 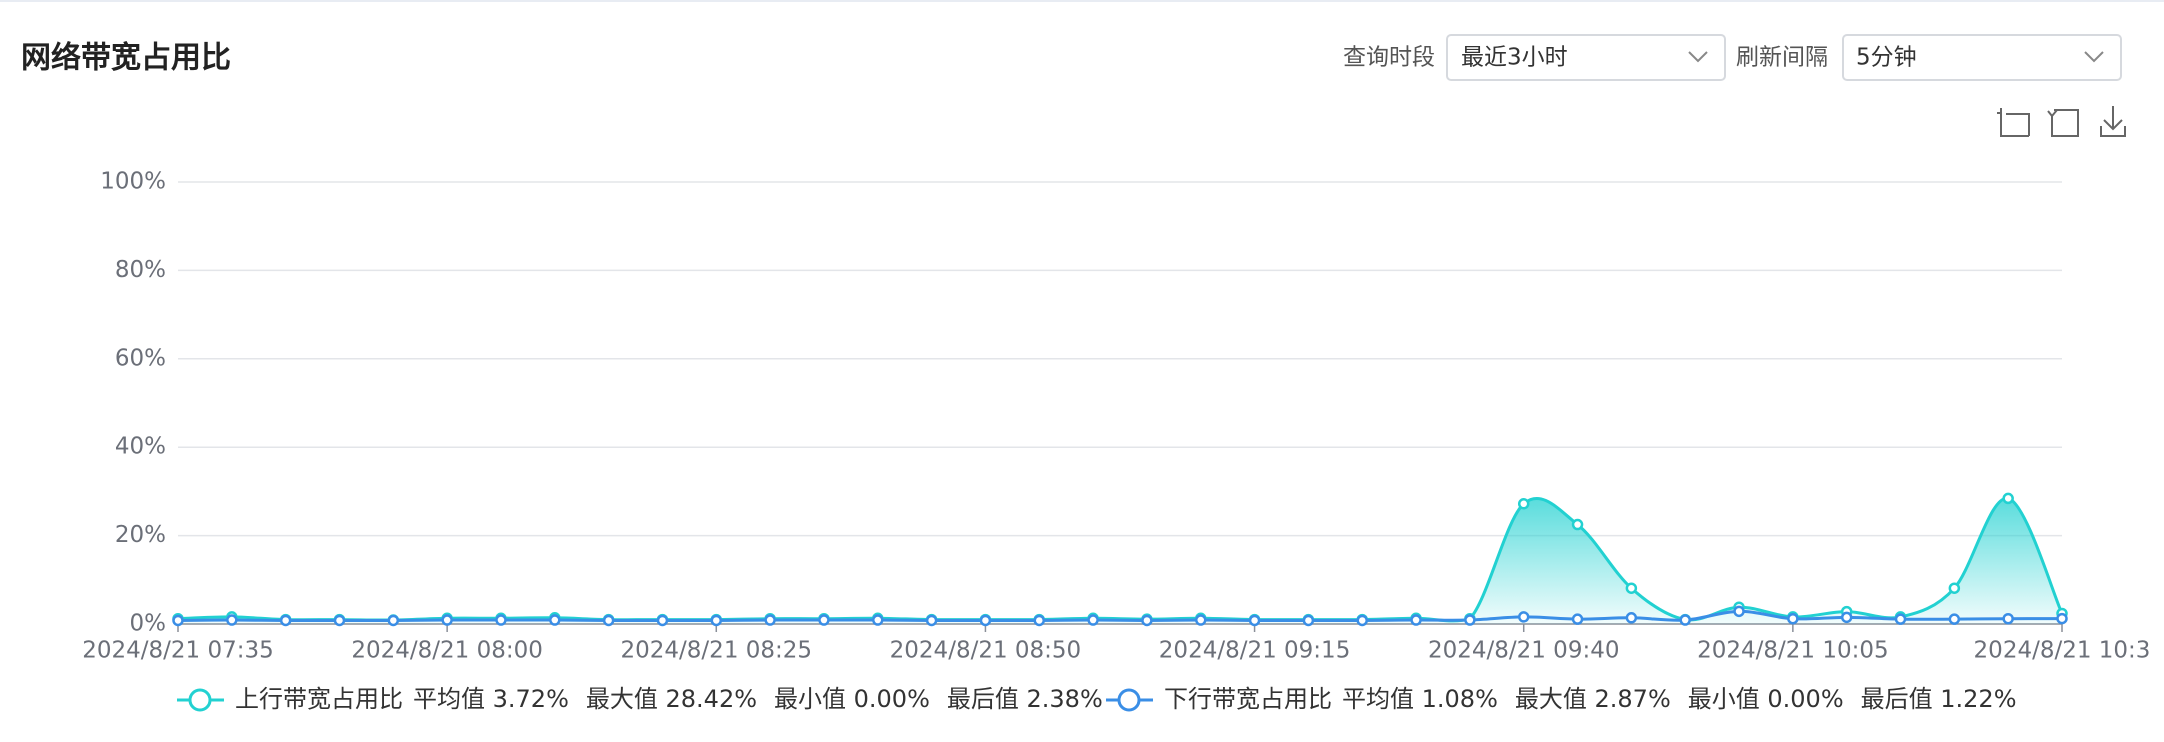 I want to click on x-tick-label: 2024/8/21 08:00, so click(x=447, y=651).